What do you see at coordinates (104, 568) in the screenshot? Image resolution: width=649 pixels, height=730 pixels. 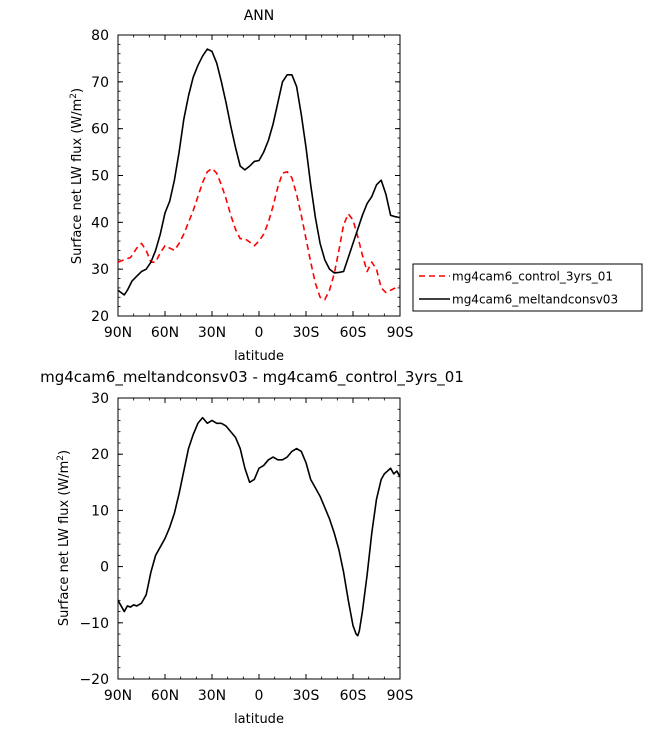 I see `bottom-ytick-label: 0` at bounding box center [104, 568].